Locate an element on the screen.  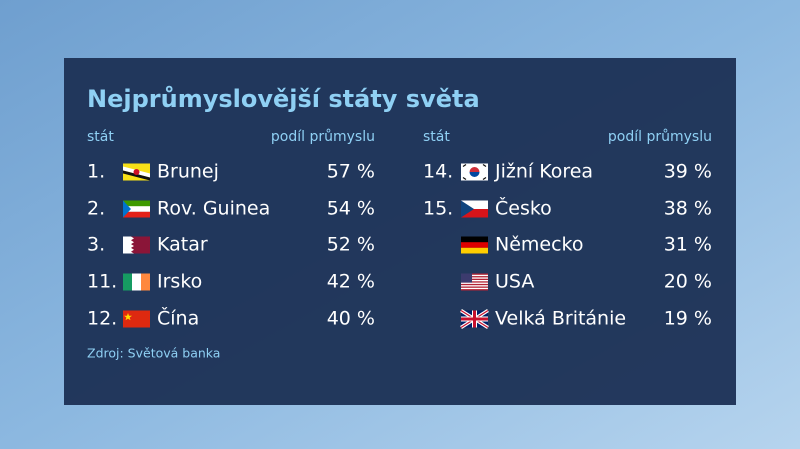
country: USA is located at coordinates (514, 282).